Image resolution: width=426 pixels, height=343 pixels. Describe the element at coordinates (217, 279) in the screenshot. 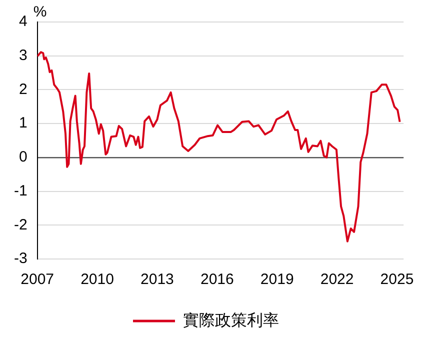

I see `x-tick-label: 2016` at that location.